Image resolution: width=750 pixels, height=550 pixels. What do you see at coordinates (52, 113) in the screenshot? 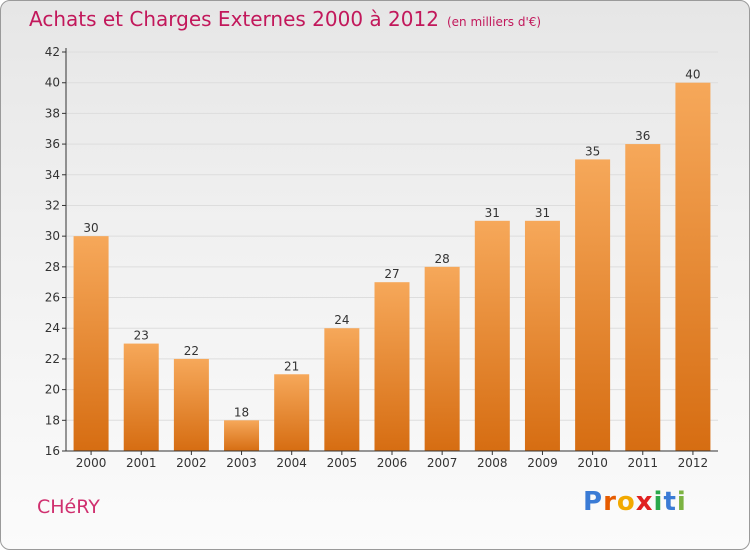
I see `y-tick-label: 38` at bounding box center [52, 113].